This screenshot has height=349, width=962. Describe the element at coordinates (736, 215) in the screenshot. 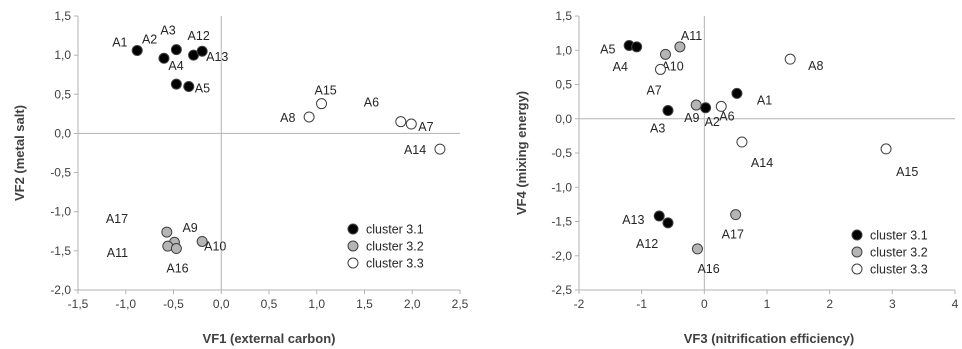

I see `data-point-a17` at that location.